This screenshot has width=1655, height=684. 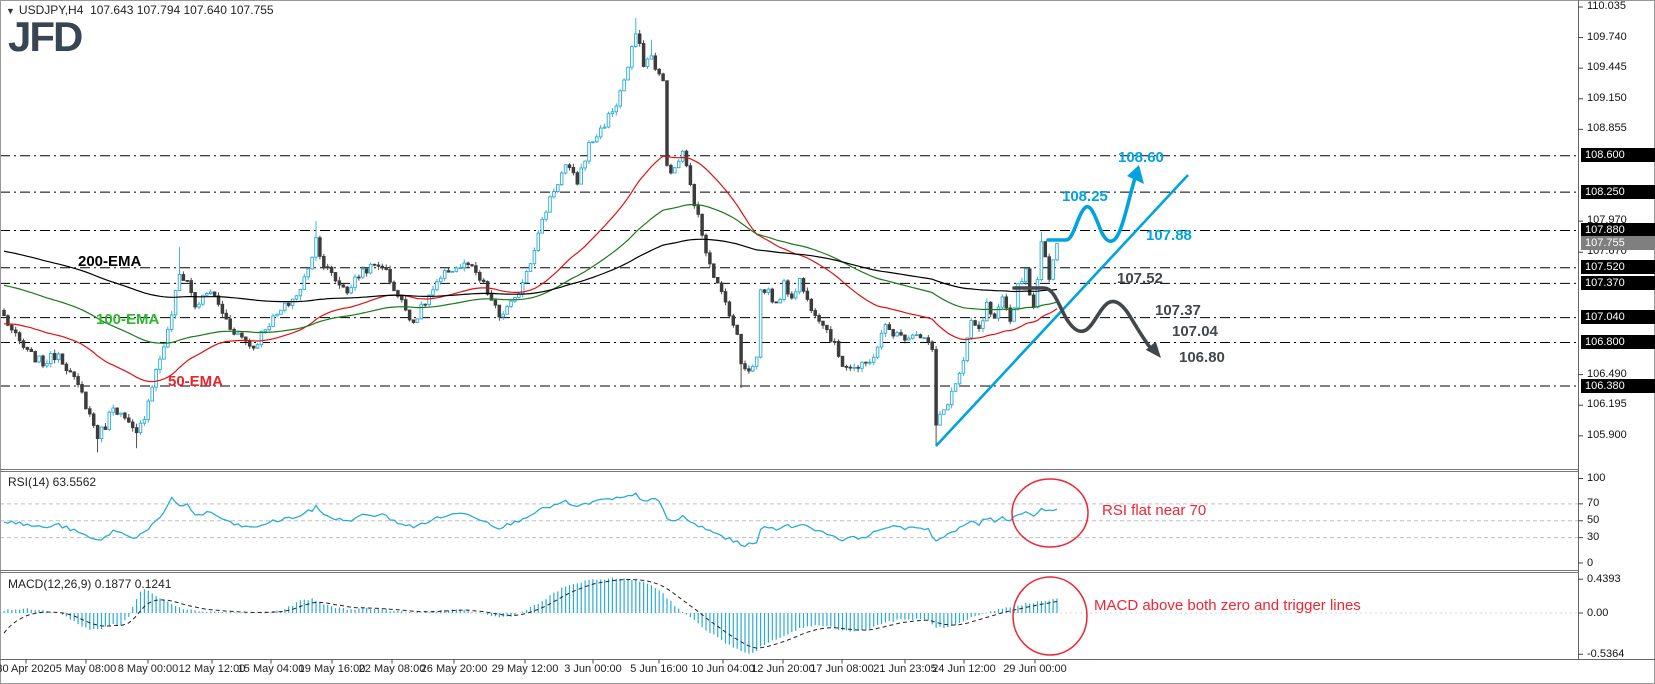 I want to click on target-price-upper: 108.60, so click(x=1141, y=157).